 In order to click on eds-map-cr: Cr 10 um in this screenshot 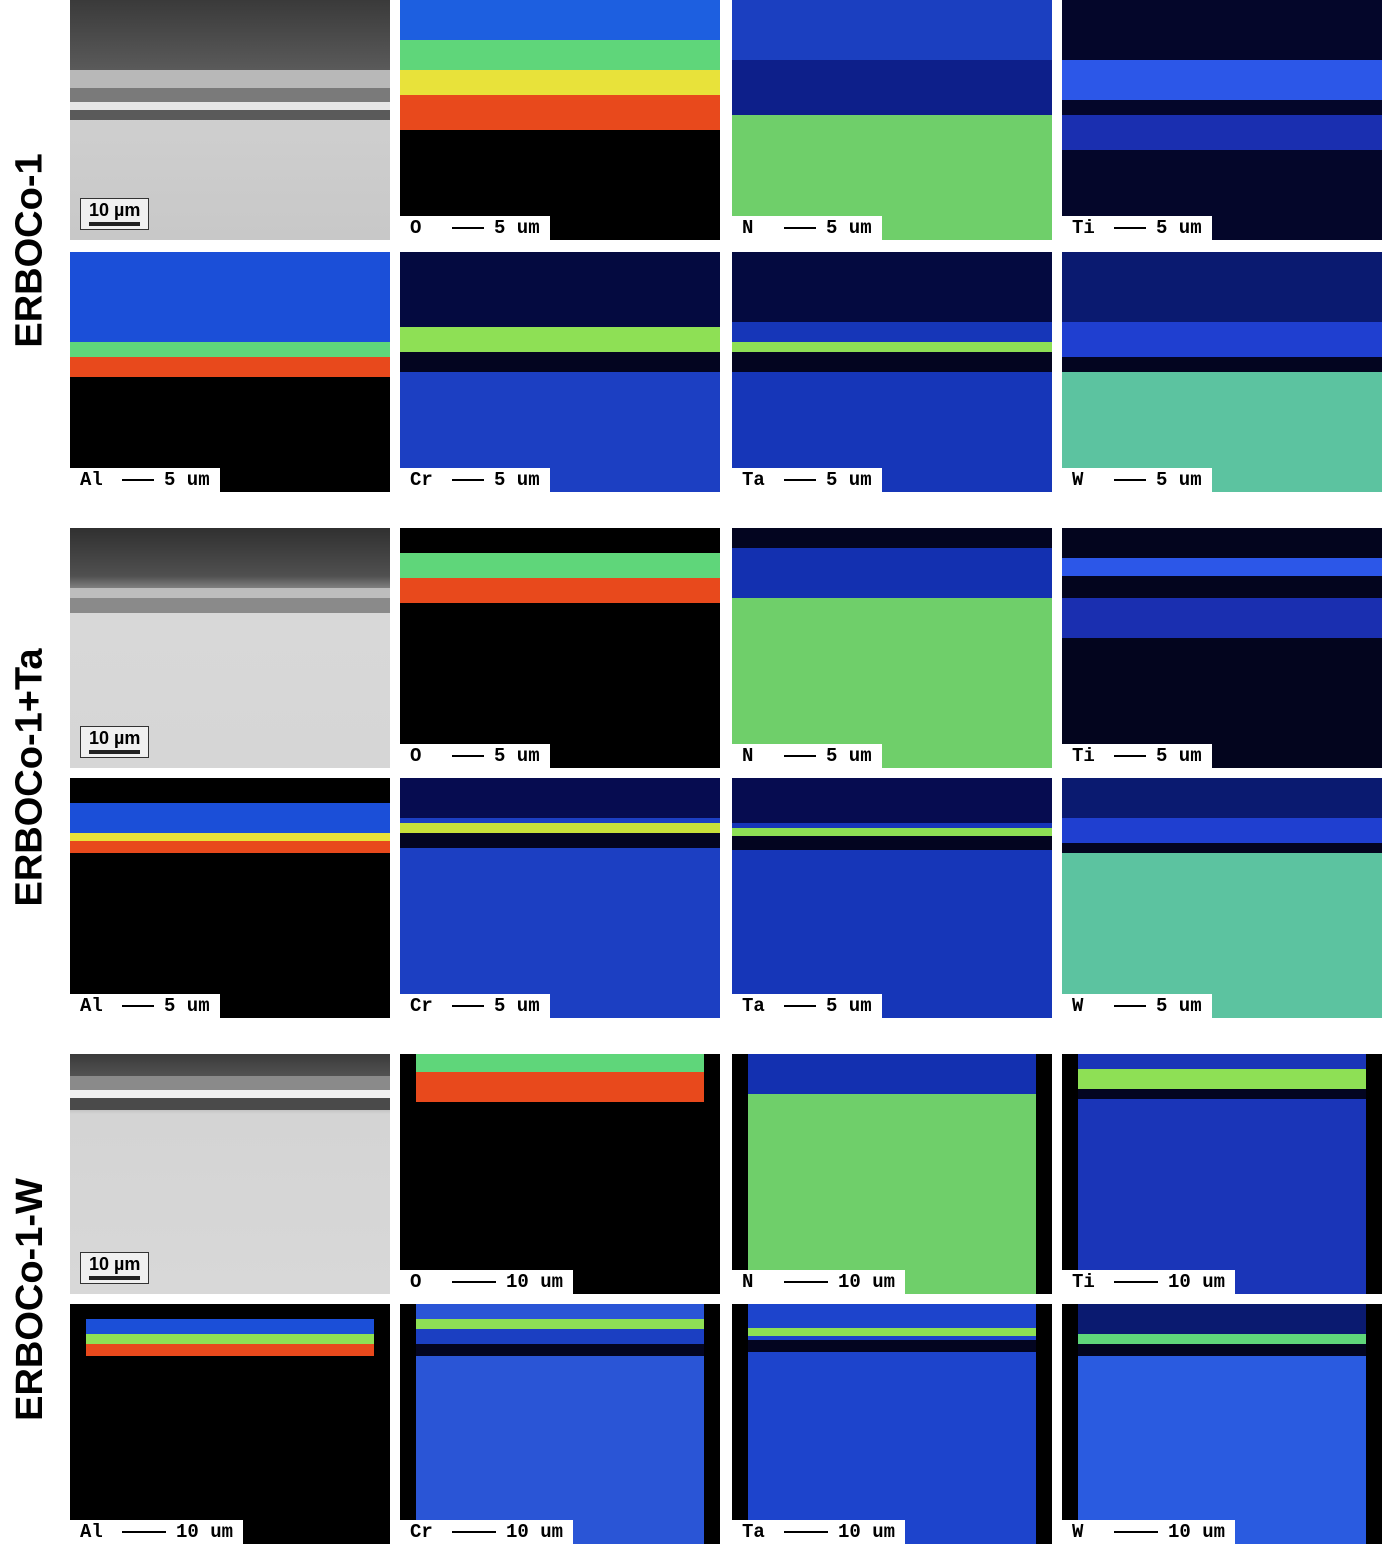, I will do `click(560, 1424)`.